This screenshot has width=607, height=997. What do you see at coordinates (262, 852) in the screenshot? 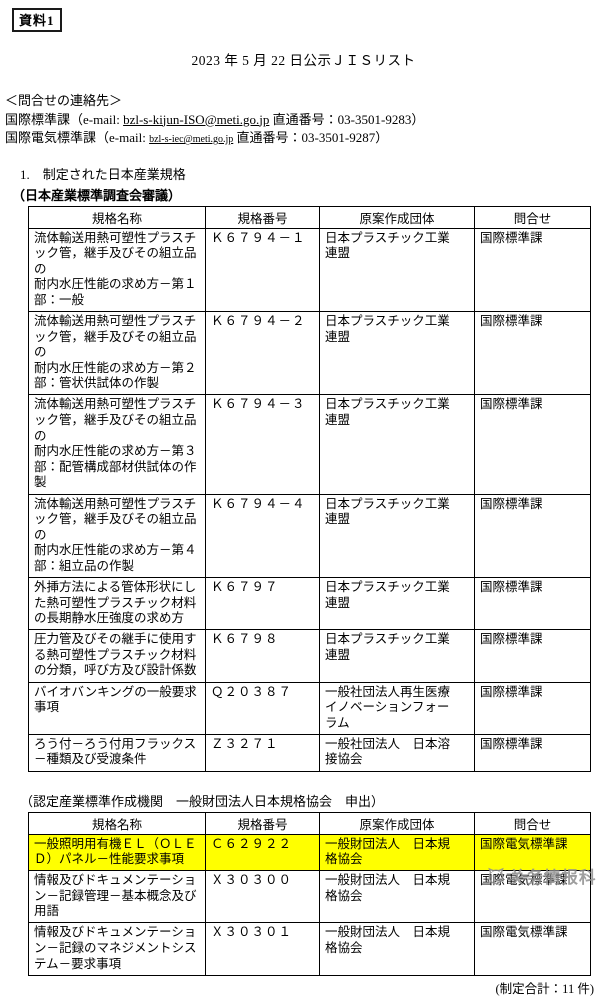
I see `standard-number-cell: Ｃ６２９２２` at bounding box center [262, 852].